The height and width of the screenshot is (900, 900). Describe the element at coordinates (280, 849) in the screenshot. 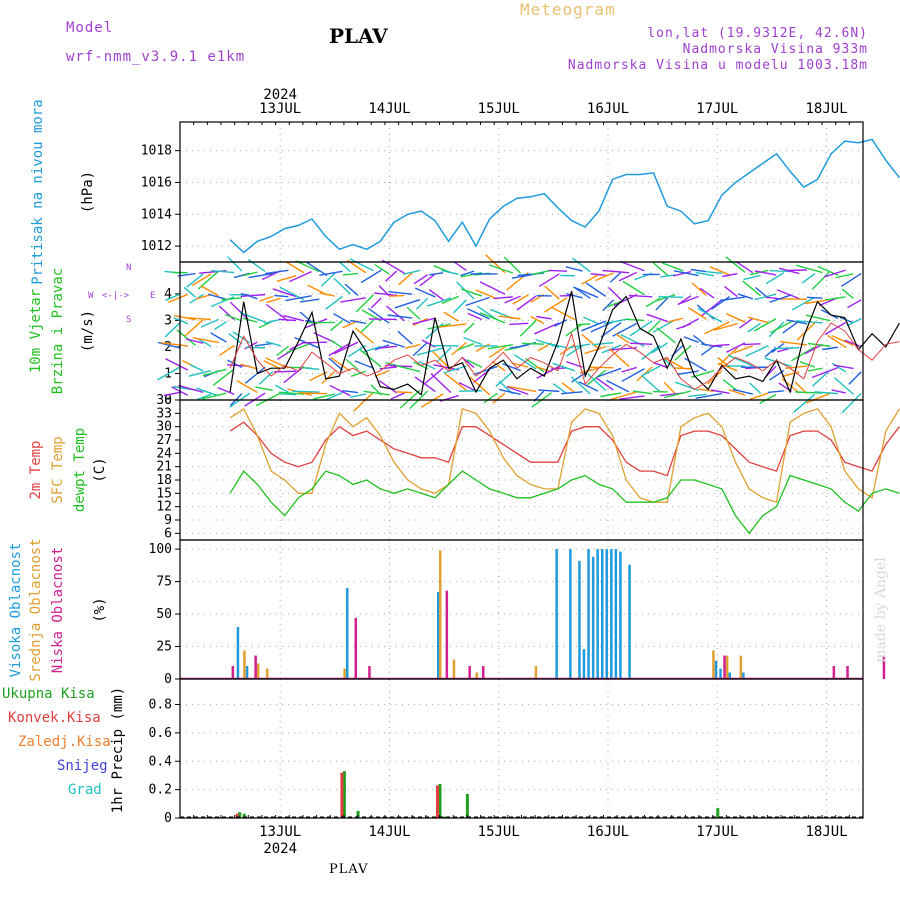

I see `year-label-bottom: 2024` at that location.